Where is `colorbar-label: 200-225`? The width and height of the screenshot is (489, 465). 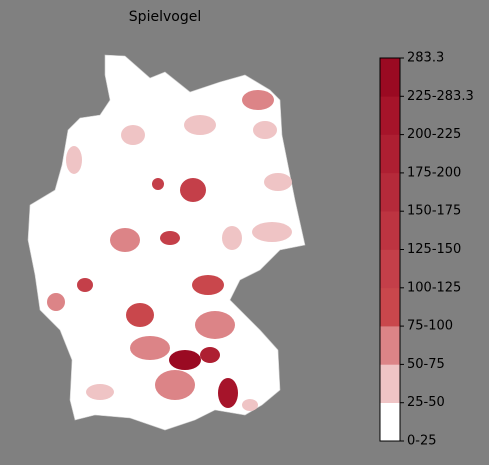
colorbar-label: 200-225 is located at coordinates (434, 134).